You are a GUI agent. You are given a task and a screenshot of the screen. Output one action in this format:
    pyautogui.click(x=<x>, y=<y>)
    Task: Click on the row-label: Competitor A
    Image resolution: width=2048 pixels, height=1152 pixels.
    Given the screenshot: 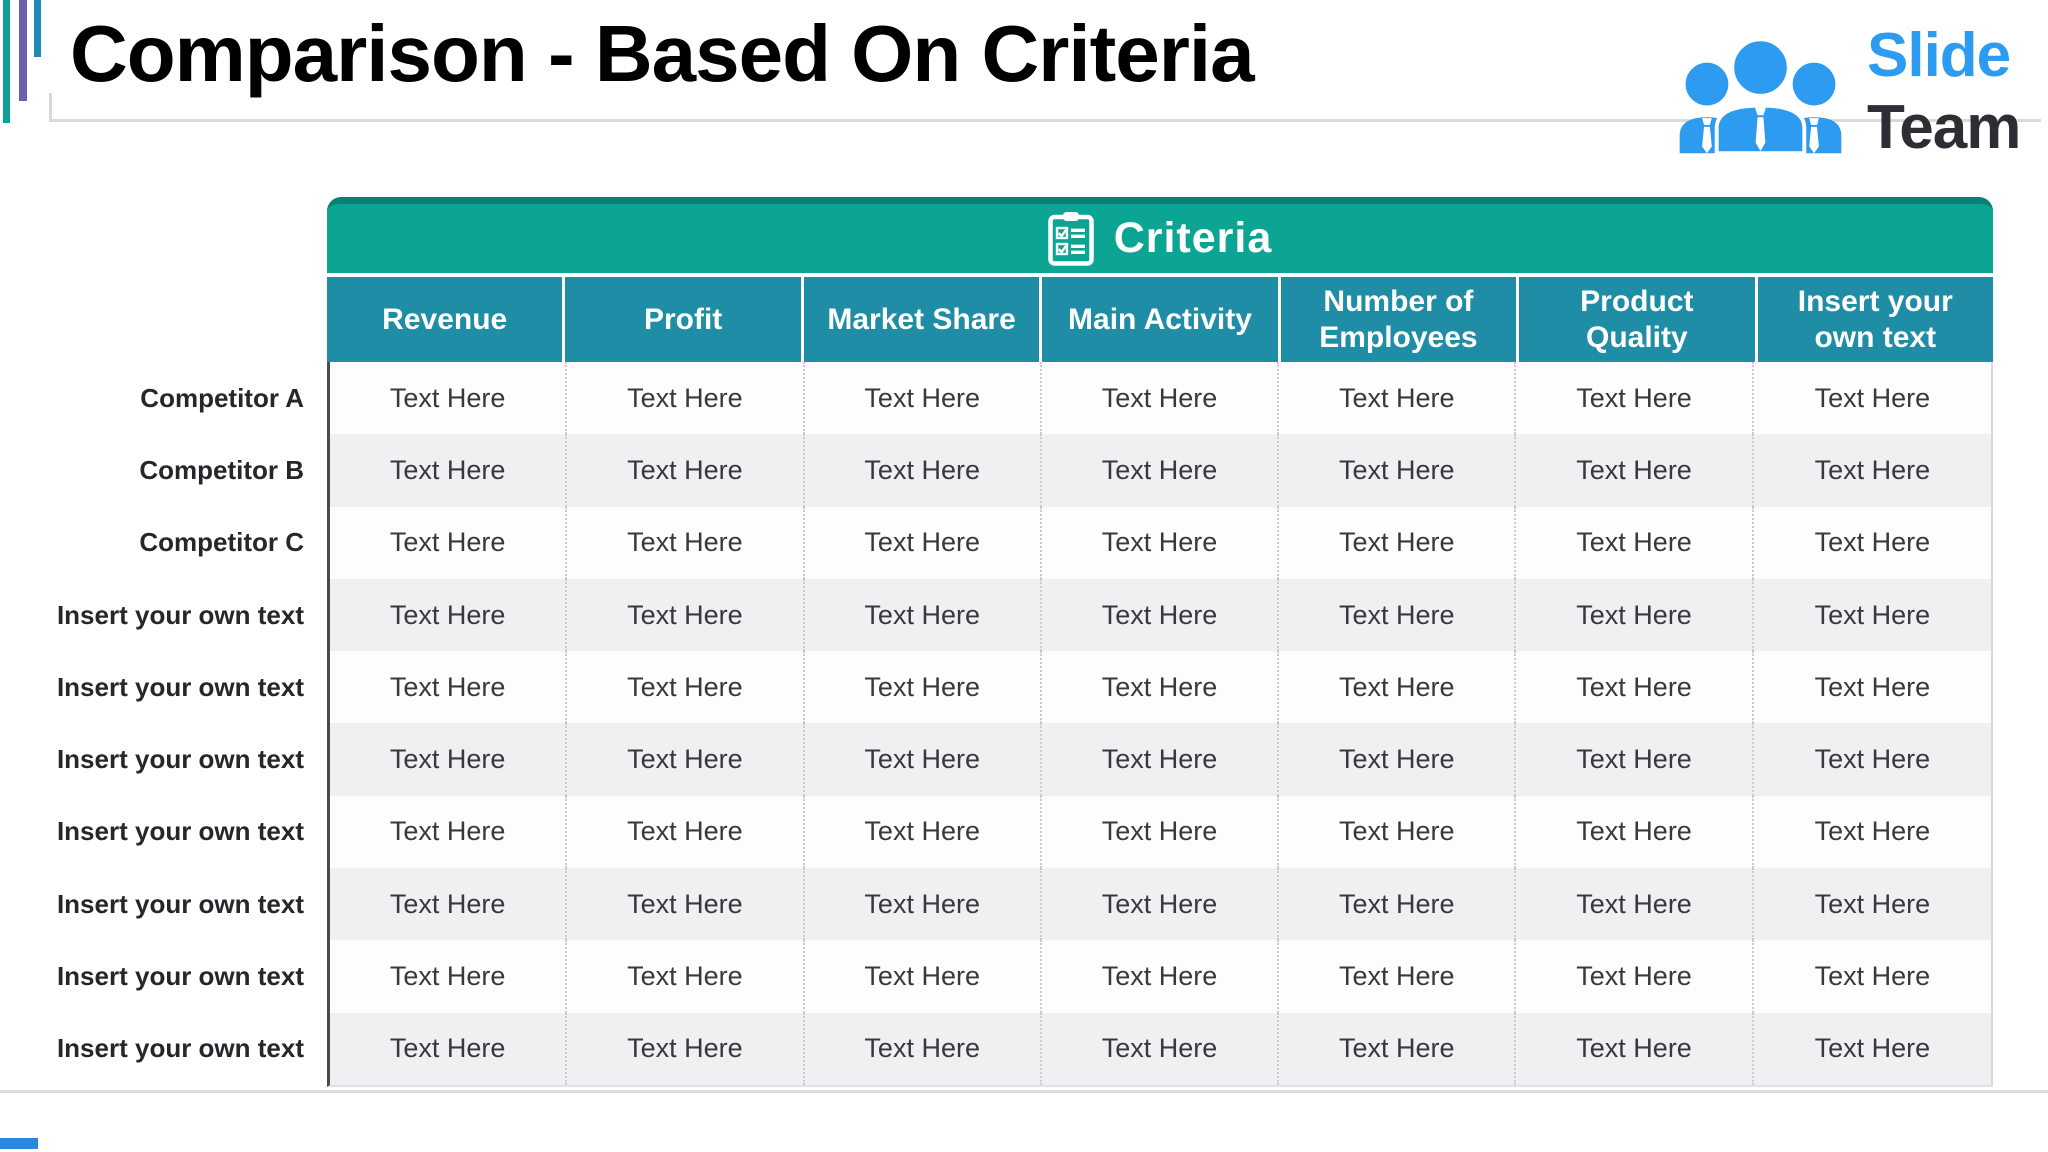 What is the action you would take?
    pyautogui.click(x=222, y=397)
    